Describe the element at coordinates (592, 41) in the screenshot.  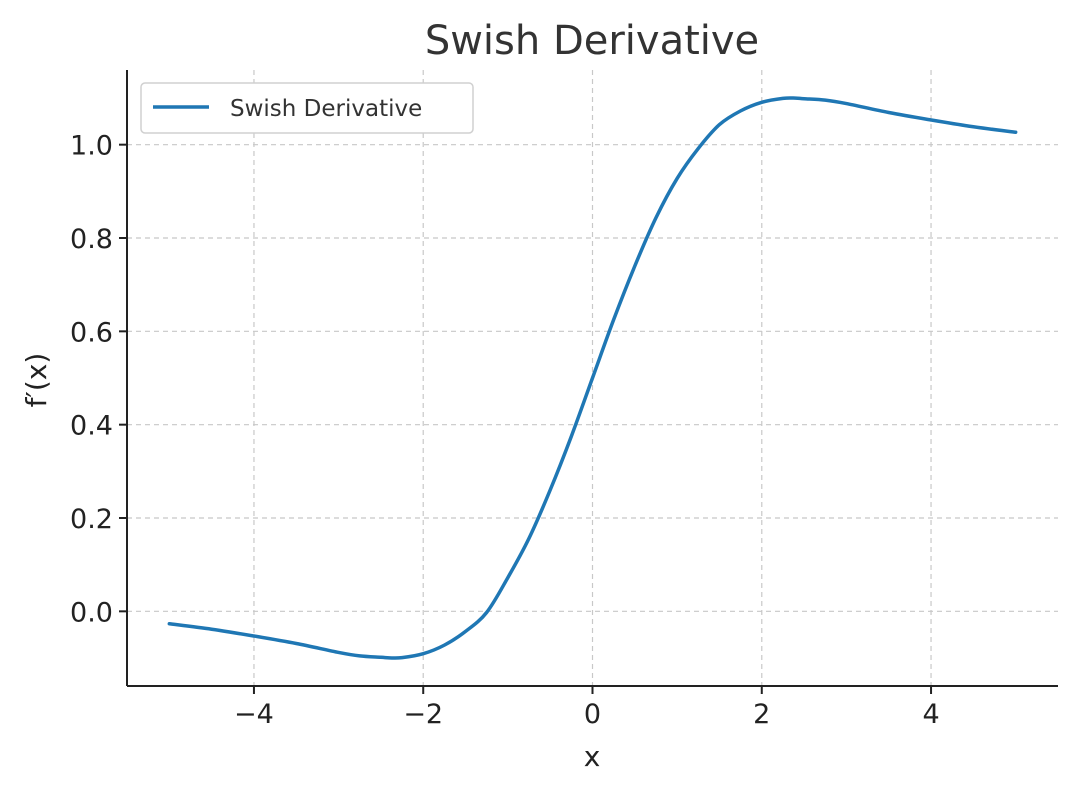
I see `chart-title: Swish Derivative` at that location.